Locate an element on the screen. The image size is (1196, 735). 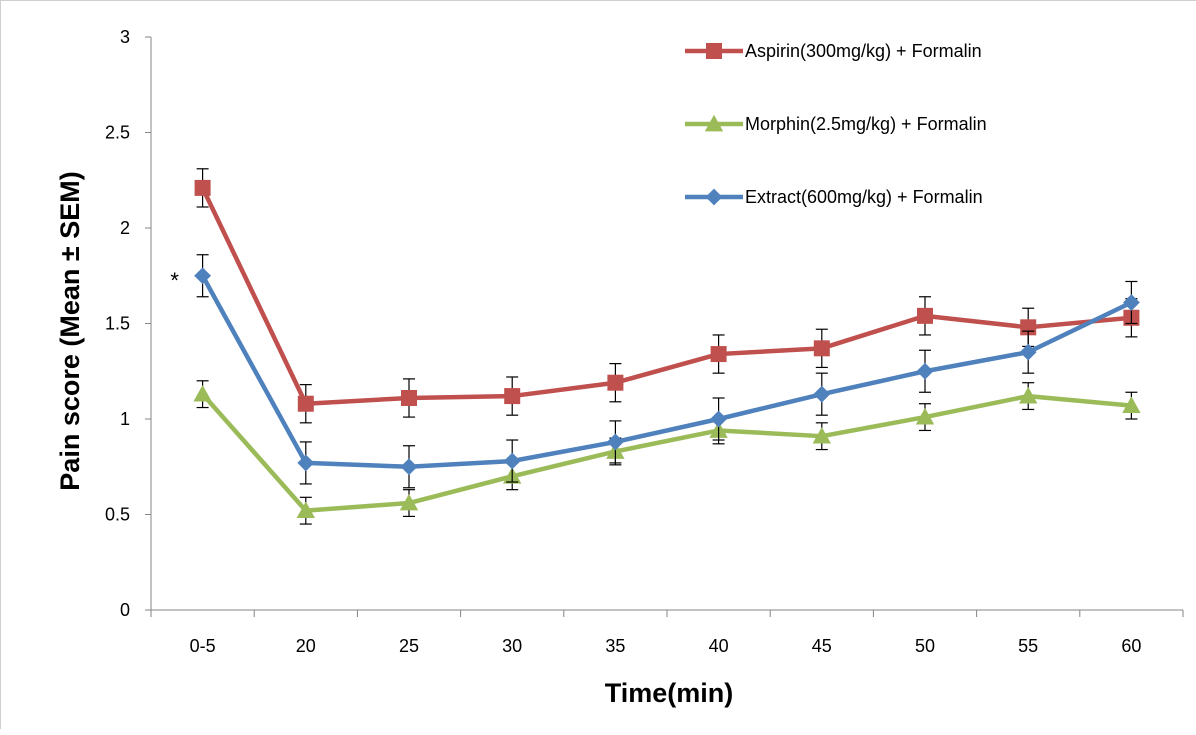
series-line is located at coordinates (666, 452).